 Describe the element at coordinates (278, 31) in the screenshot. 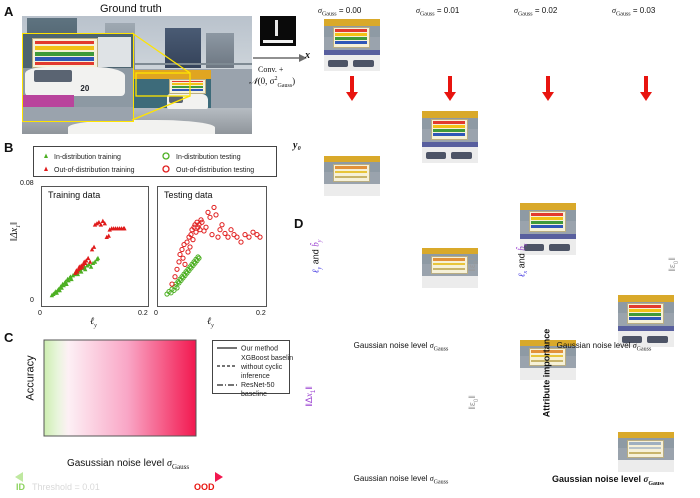

I see `ground-truth-inset` at that location.